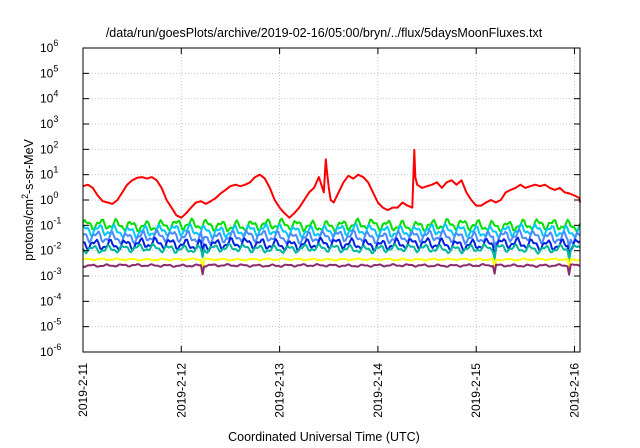 This screenshot has height=448, width=640. What do you see at coordinates (50, 249) in the screenshot?
I see `y-tick-label: 10⁻²` at bounding box center [50, 249].